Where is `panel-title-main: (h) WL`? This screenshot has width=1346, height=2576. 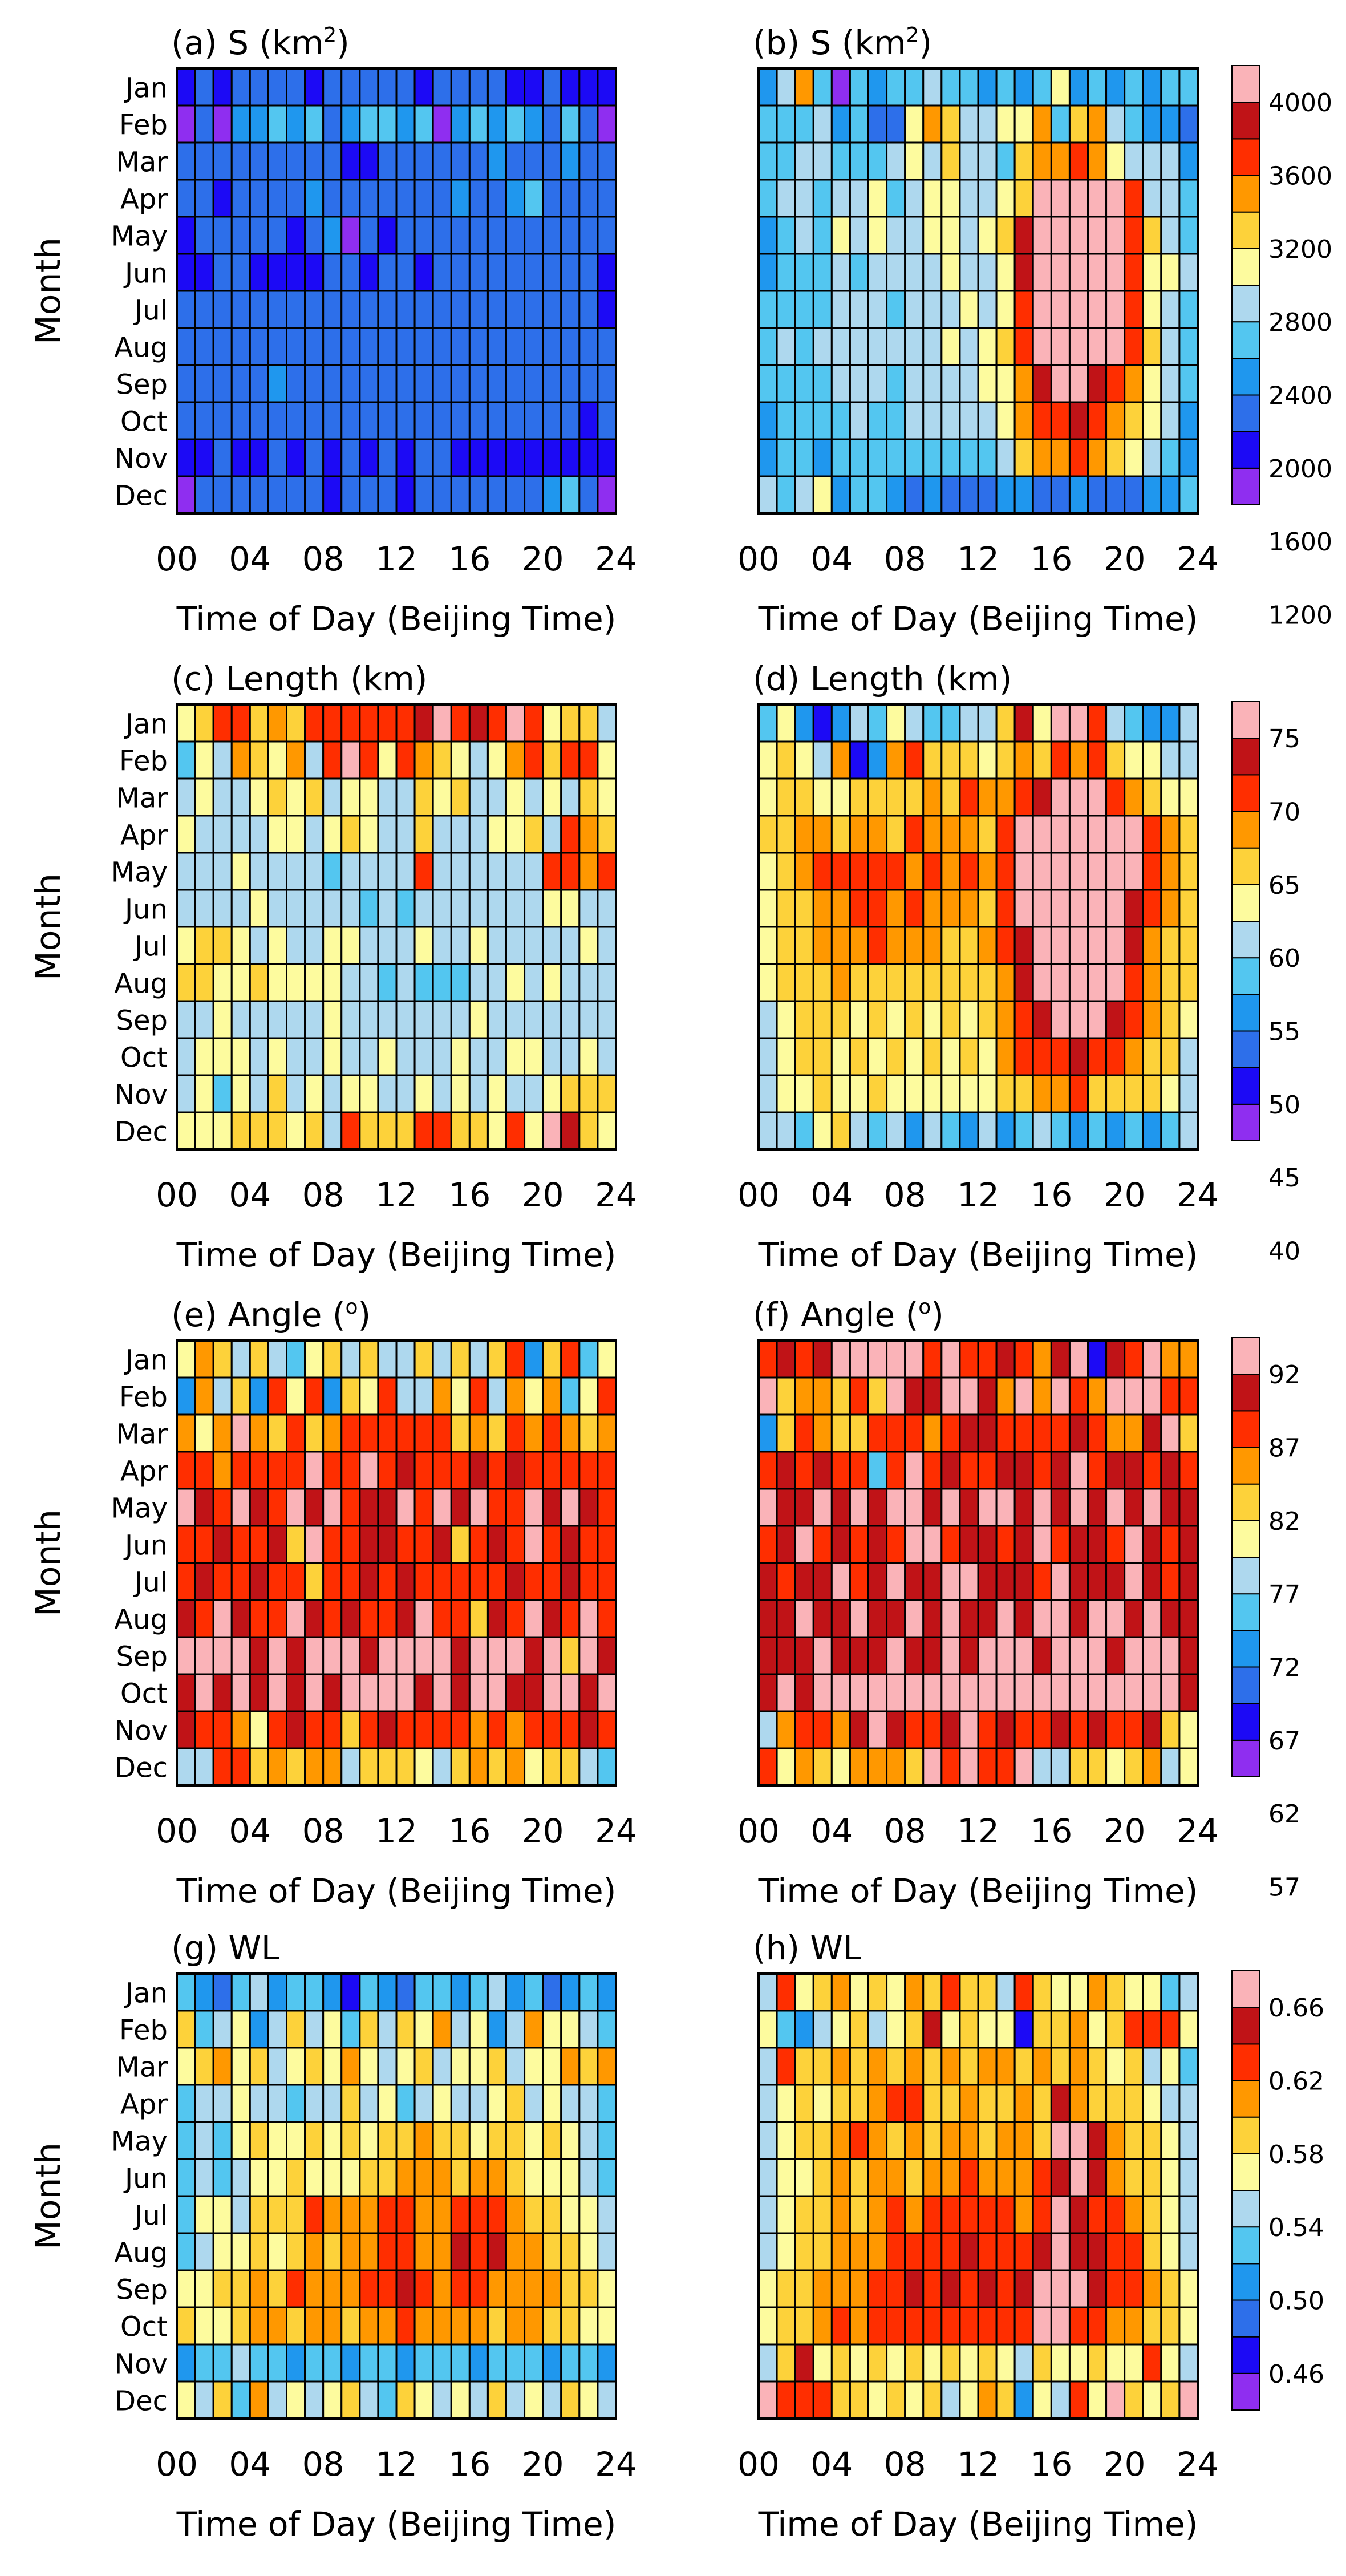
panel-title-main: (h) WL is located at coordinates (807, 1948).